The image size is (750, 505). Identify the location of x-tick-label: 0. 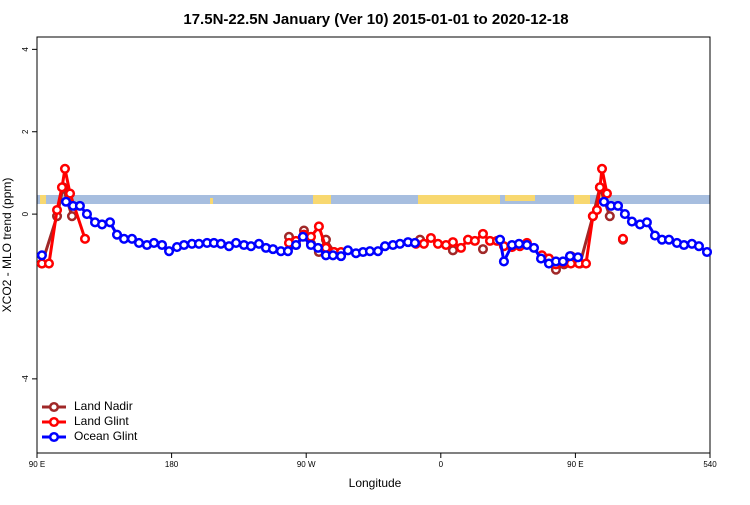
(441, 464).